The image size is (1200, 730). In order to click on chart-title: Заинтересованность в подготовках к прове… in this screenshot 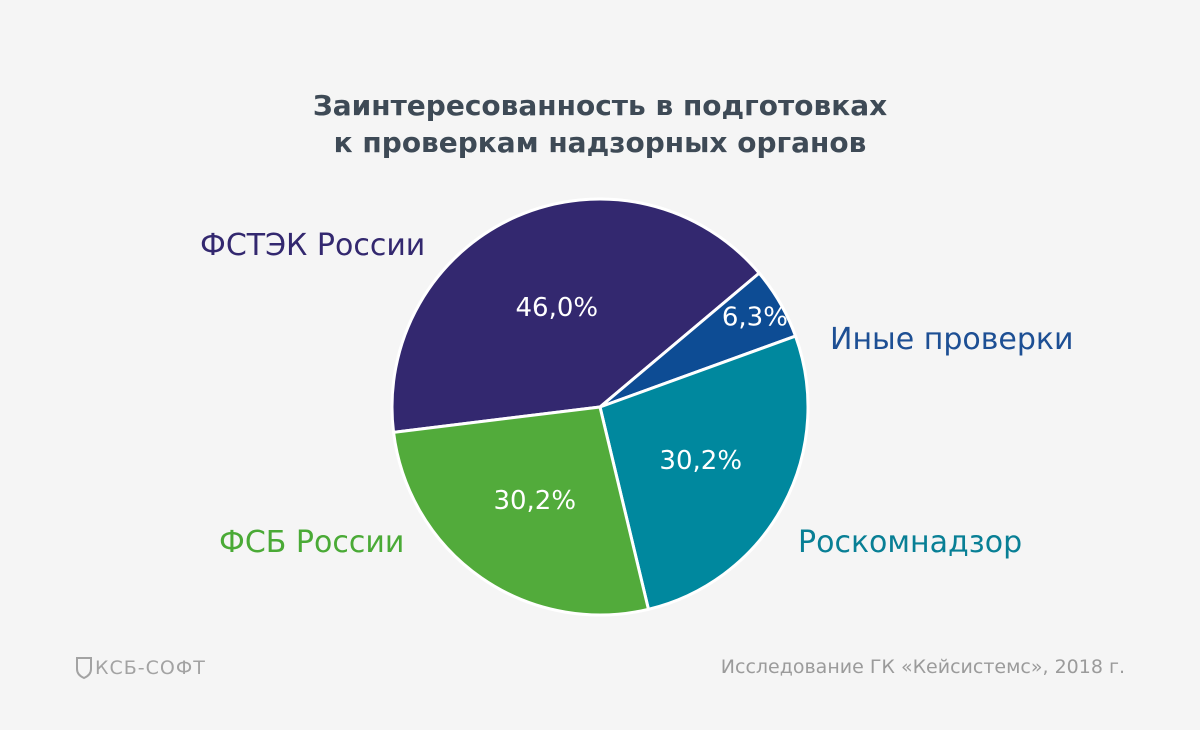, I will do `click(600, 124)`.